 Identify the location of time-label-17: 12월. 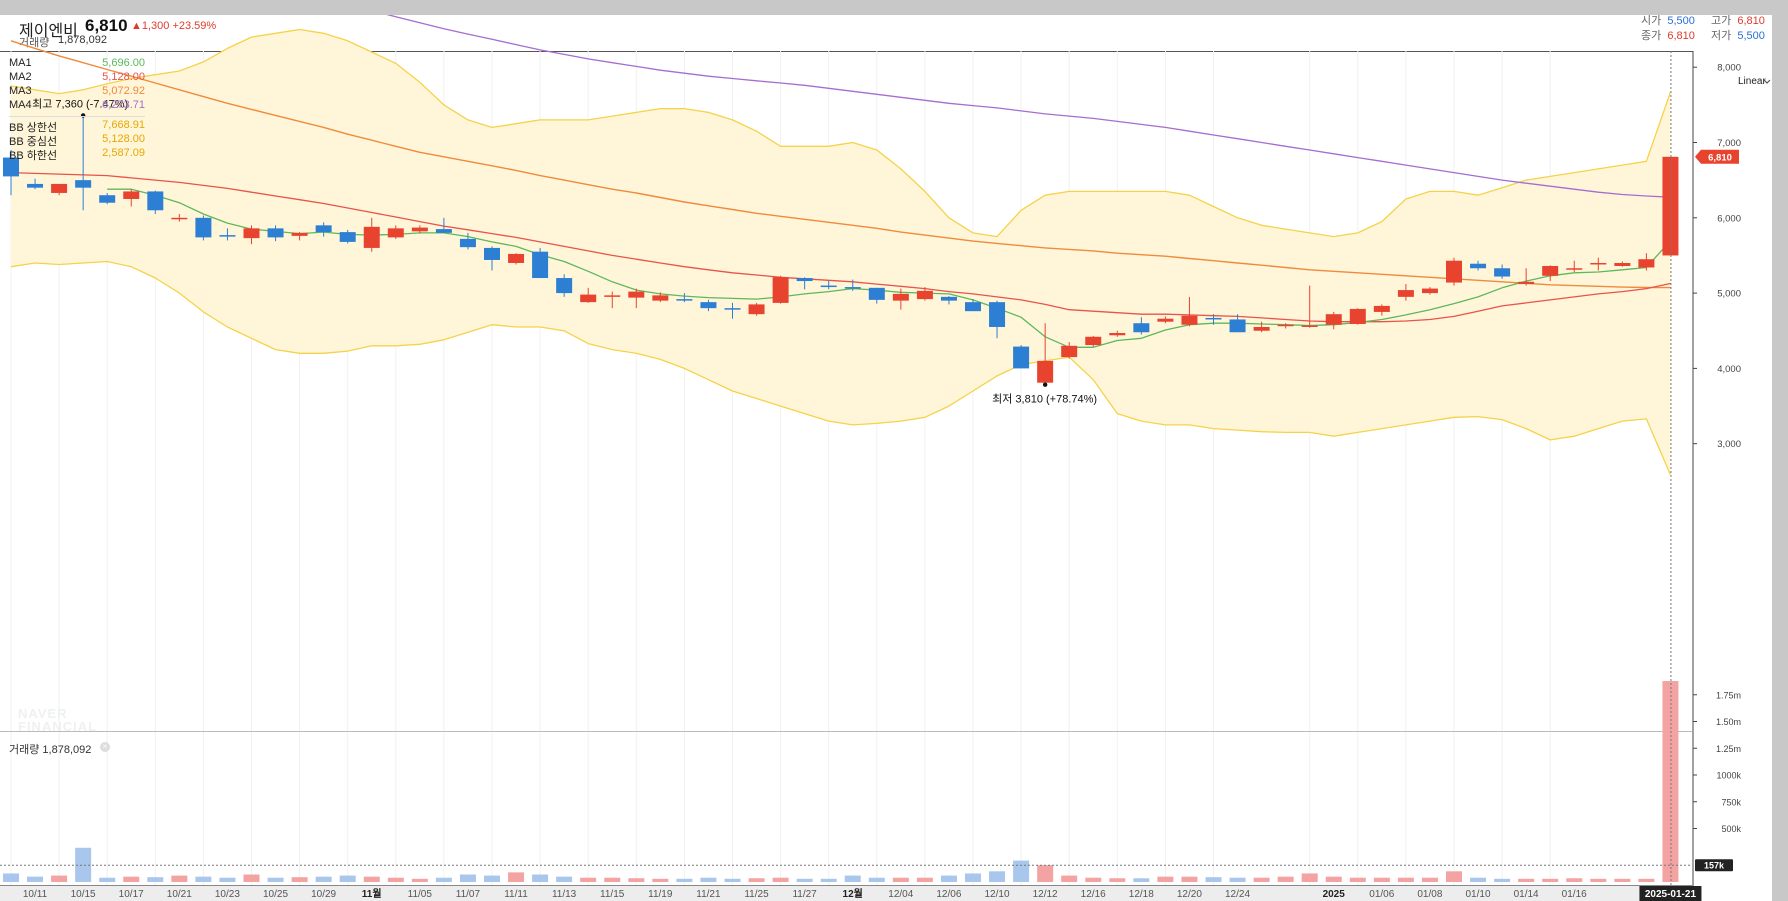
(853, 894).